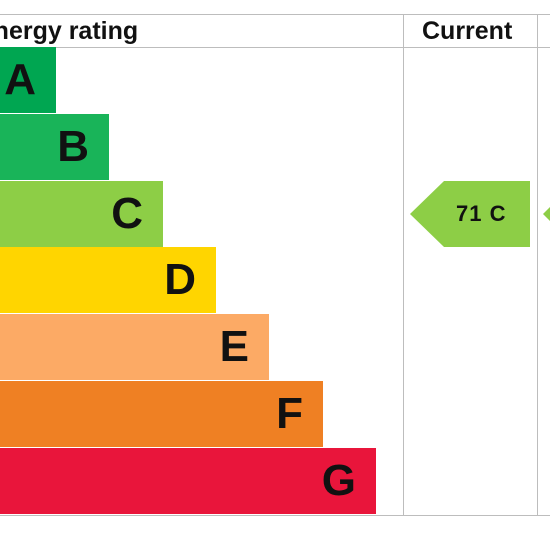 The height and width of the screenshot is (550, 550). What do you see at coordinates (54, 146) in the screenshot?
I see `band-b: B` at bounding box center [54, 146].